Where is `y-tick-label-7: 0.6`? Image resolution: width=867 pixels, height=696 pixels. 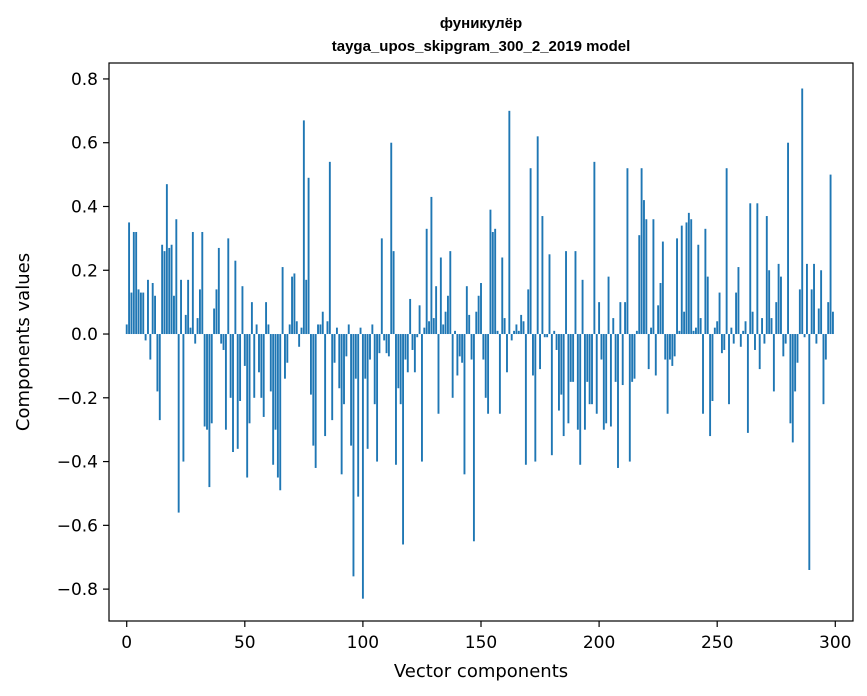 y-tick-label-7: 0.6 is located at coordinates (84, 144).